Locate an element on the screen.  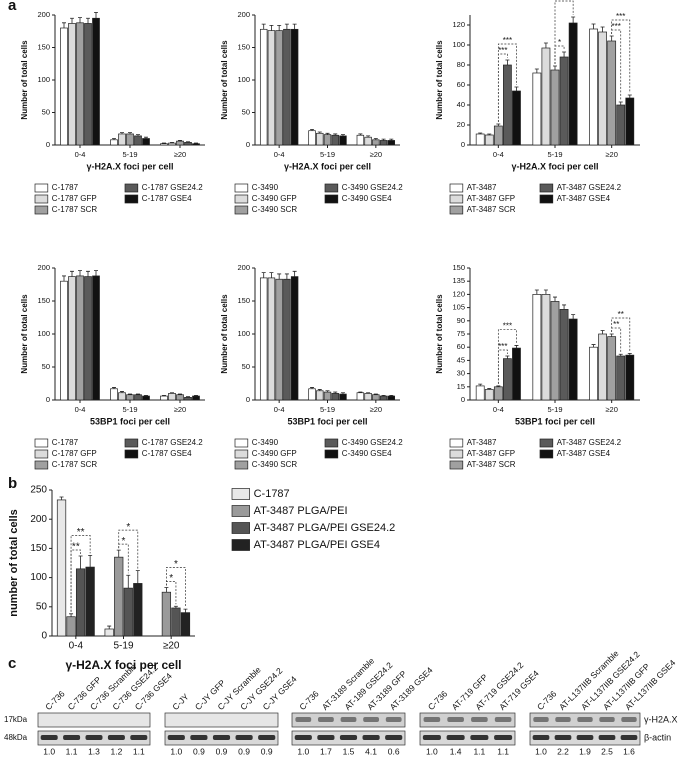
panel-label: b is located at coordinates (12, 483).